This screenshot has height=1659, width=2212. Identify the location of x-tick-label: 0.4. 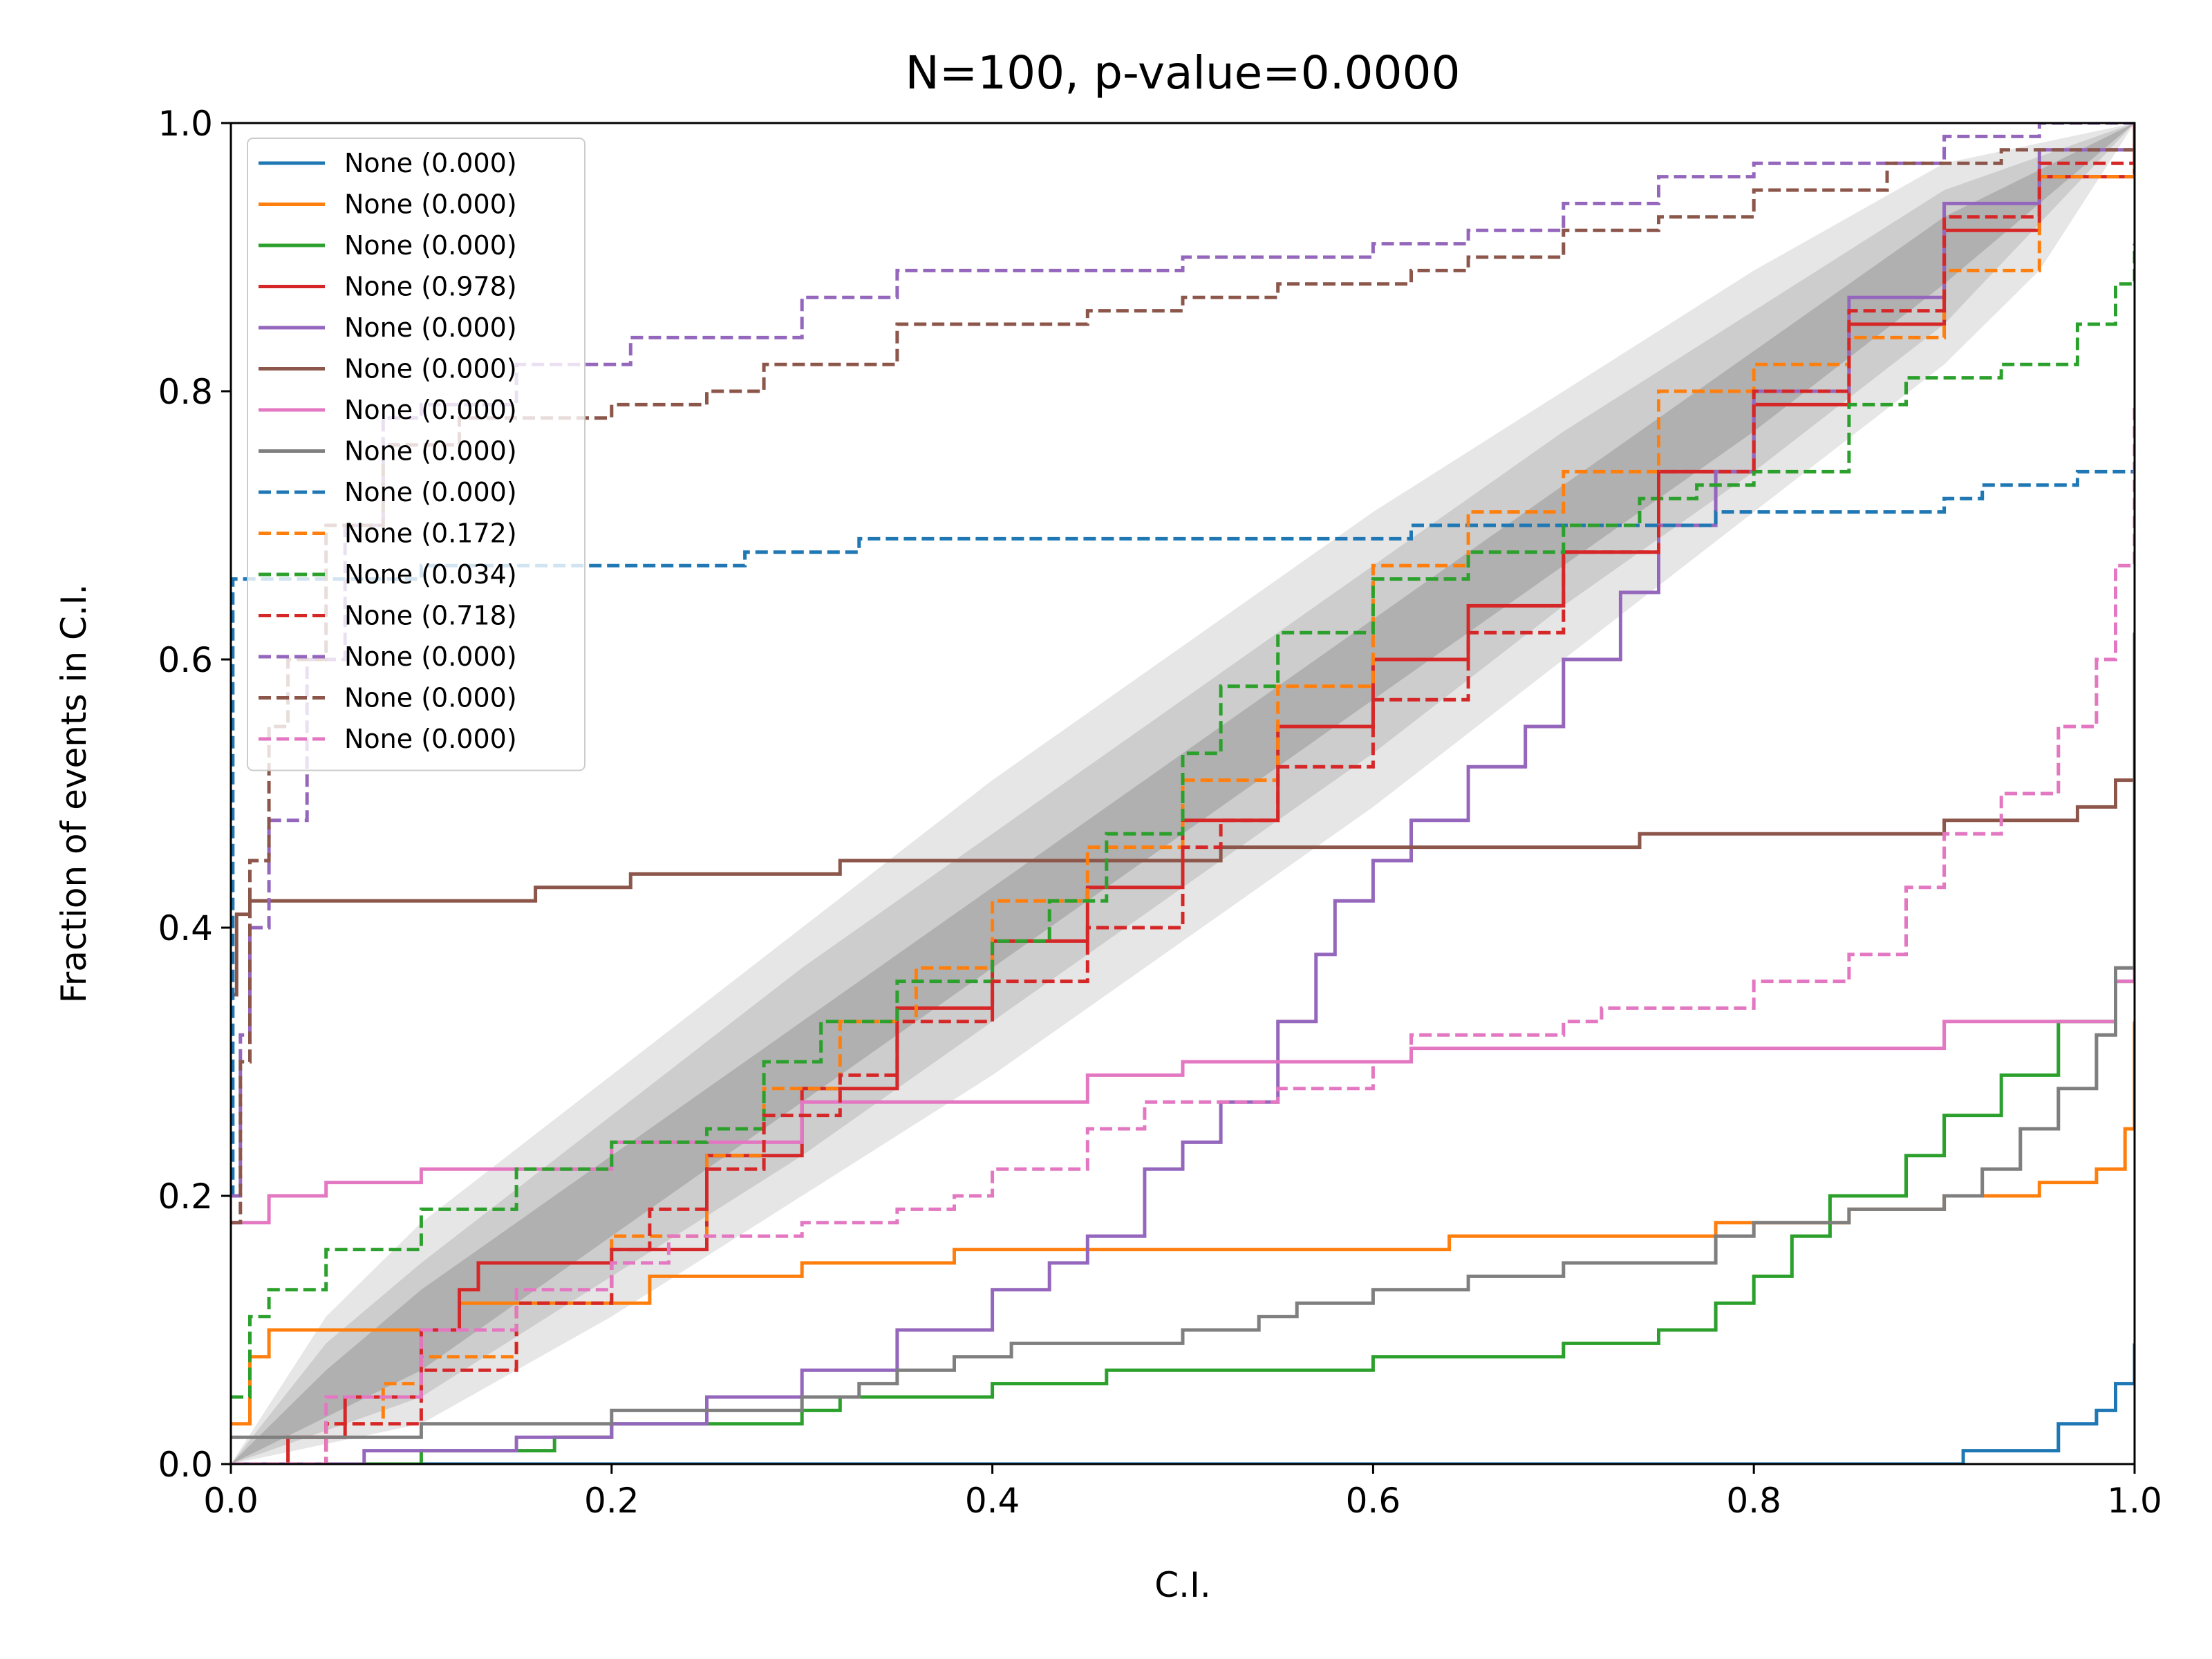
(992, 1501).